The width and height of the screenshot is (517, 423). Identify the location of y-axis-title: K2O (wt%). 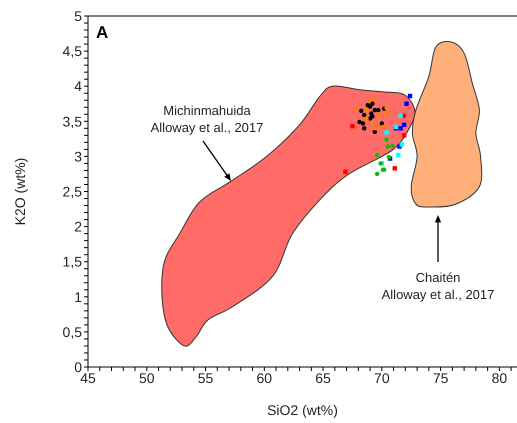
(20, 192).